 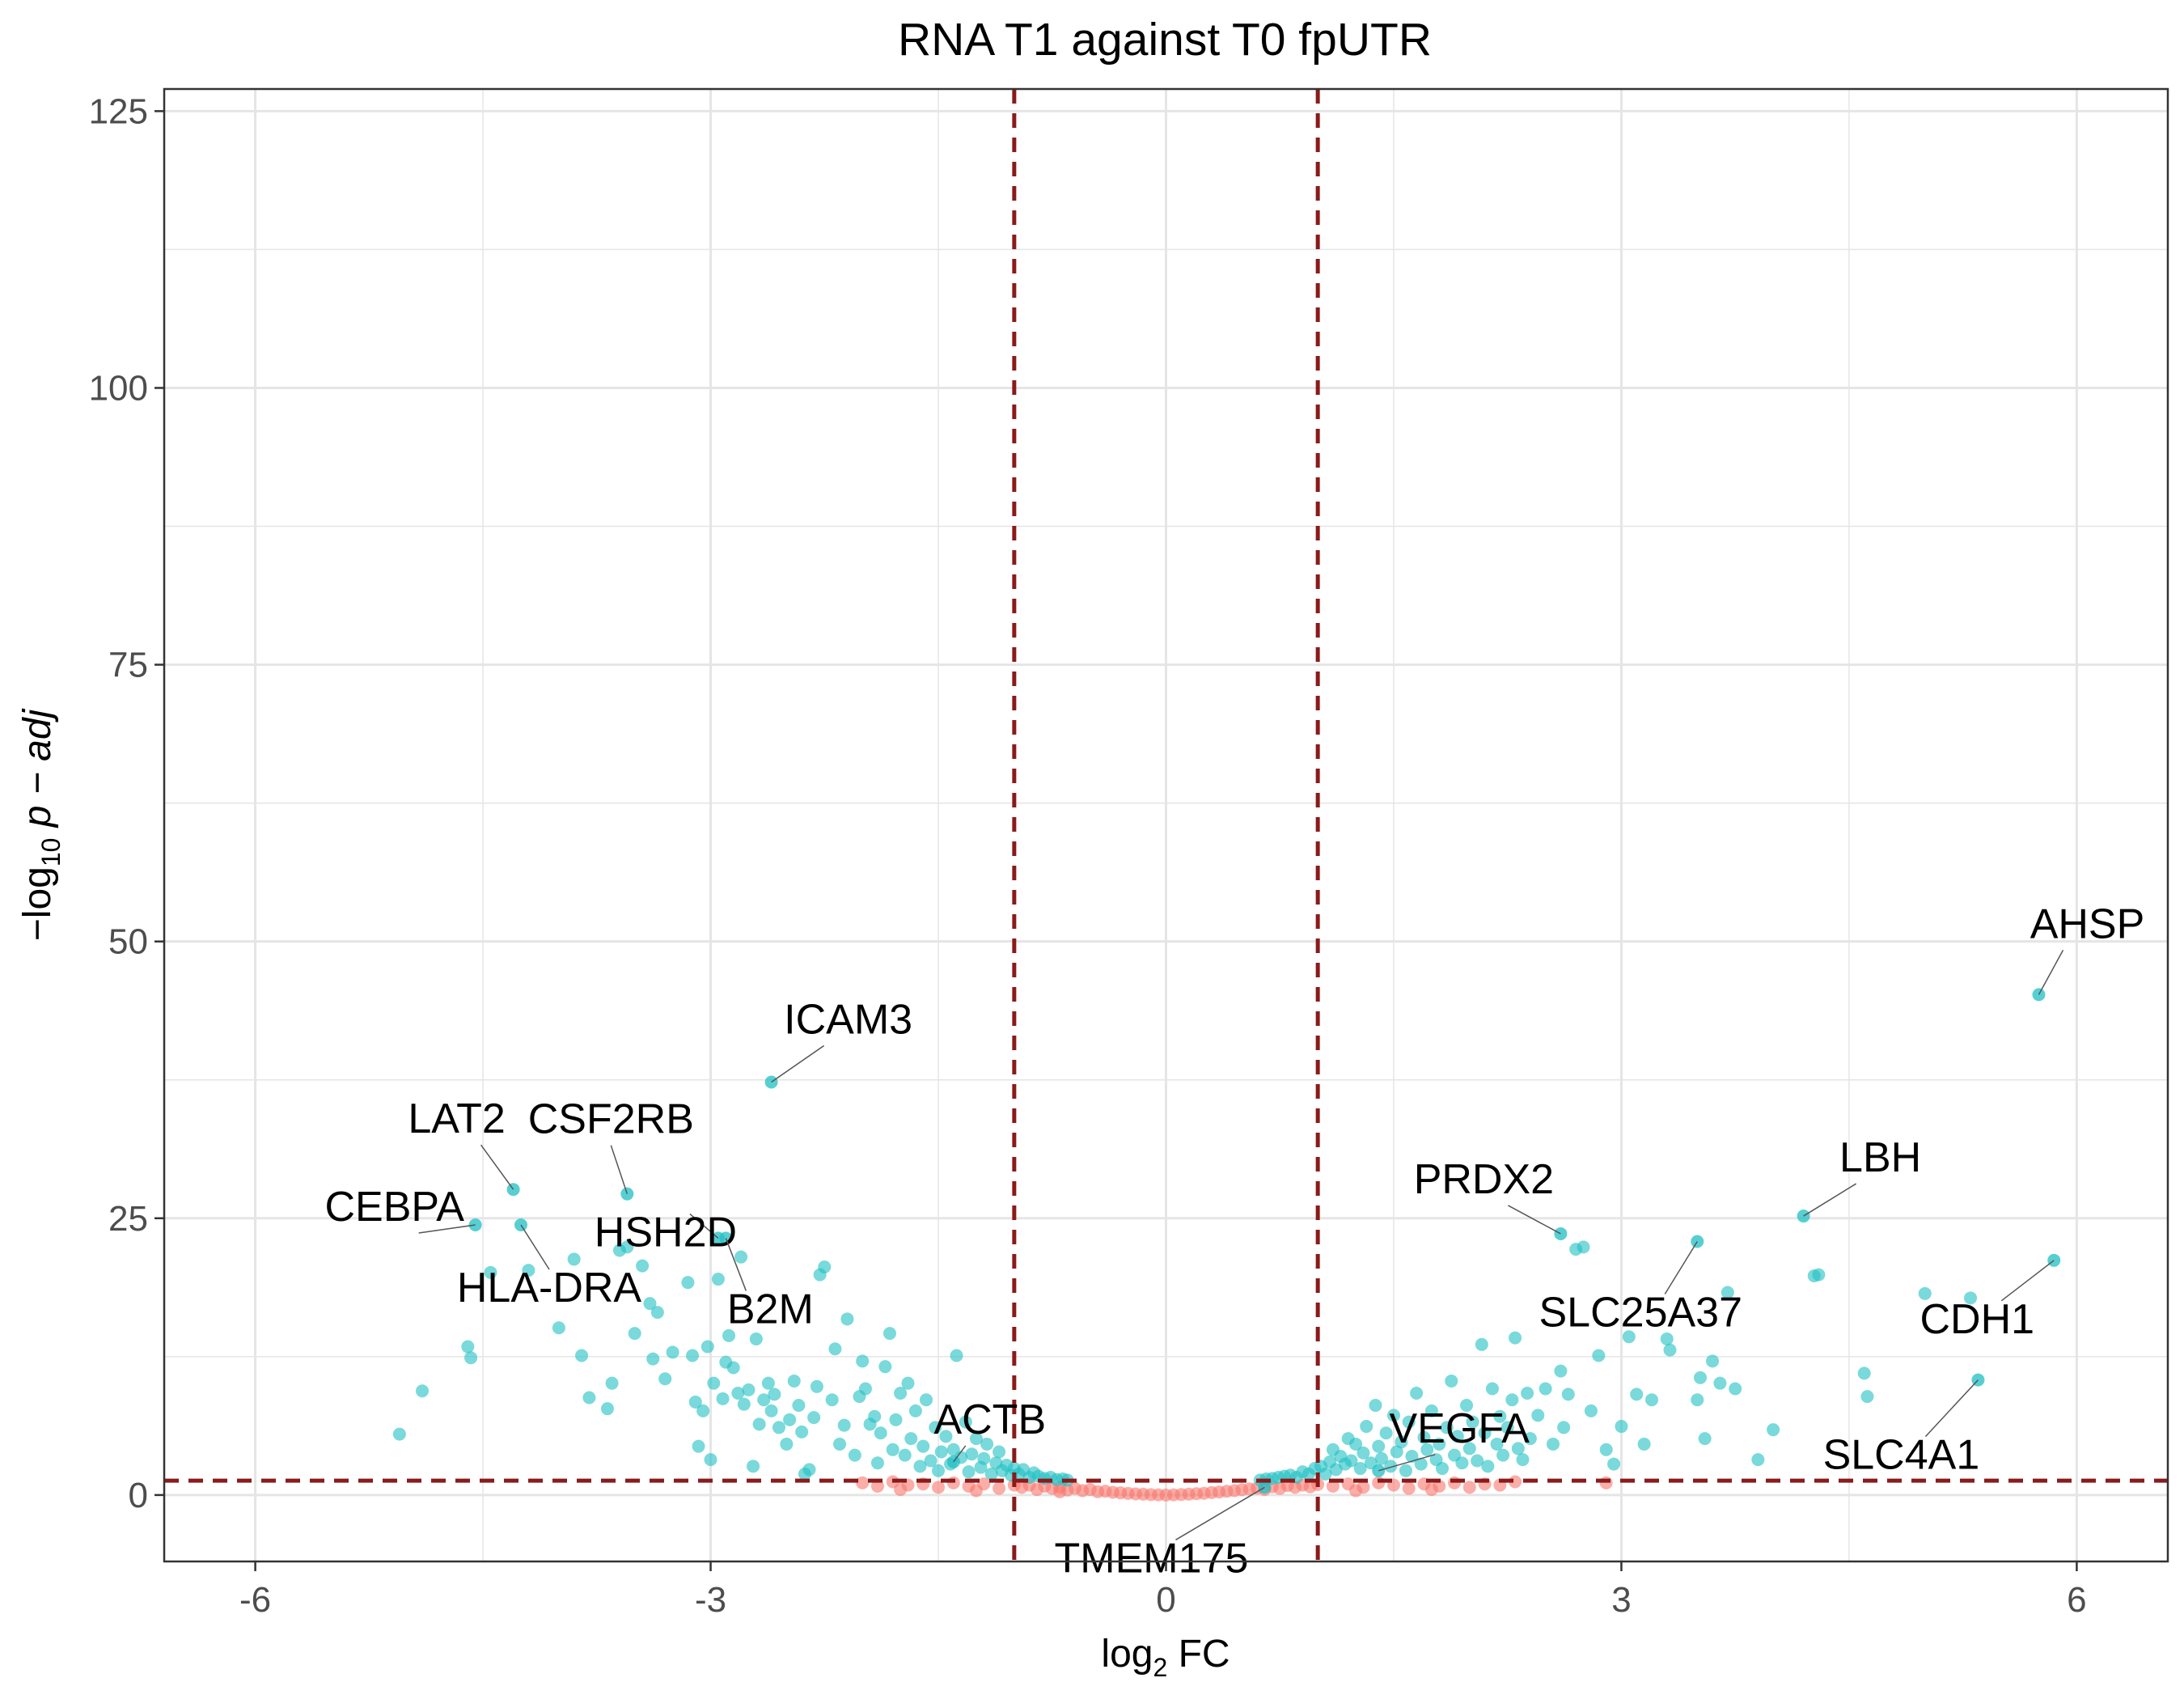 I want to click on leader-line-vegfa, so click(x=1407, y=1463).